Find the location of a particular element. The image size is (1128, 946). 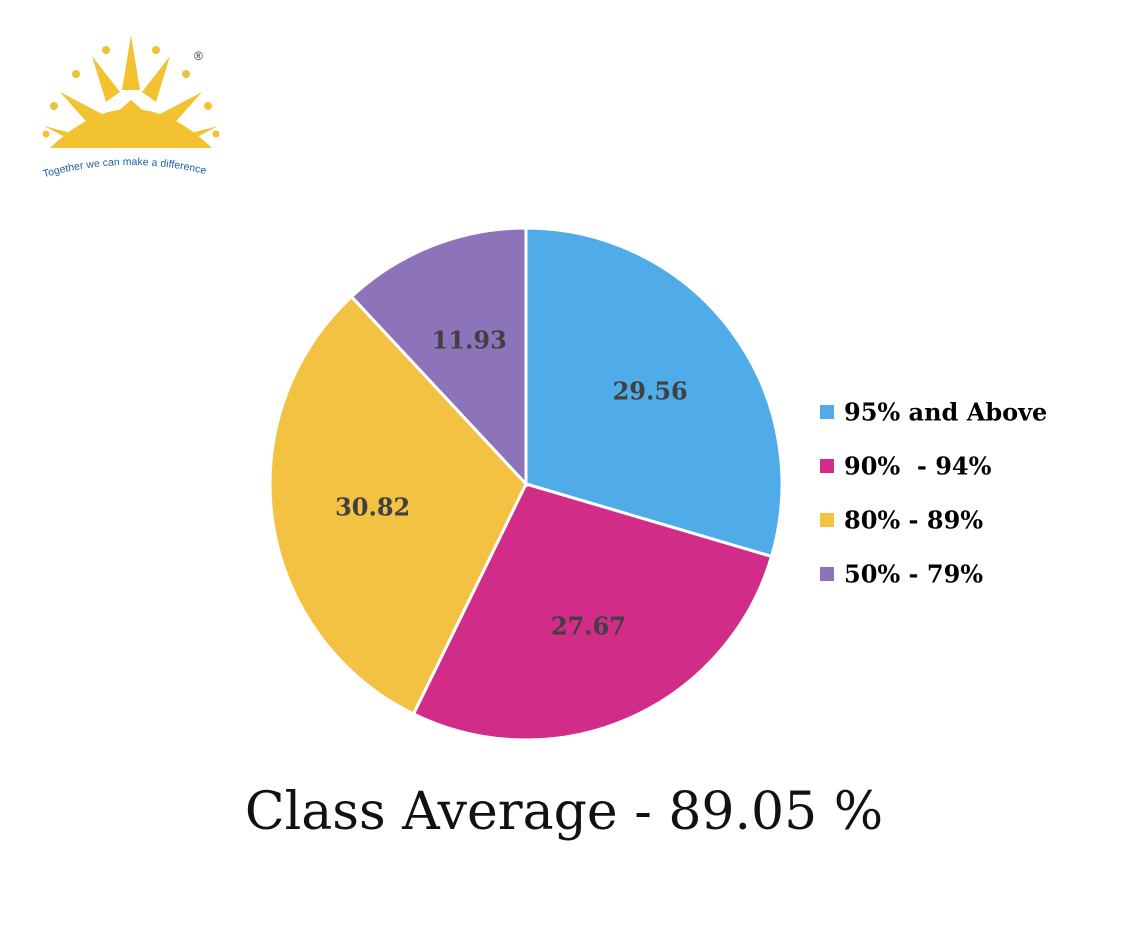

pie-value-label-1: 29.56 is located at coordinates (650, 391).